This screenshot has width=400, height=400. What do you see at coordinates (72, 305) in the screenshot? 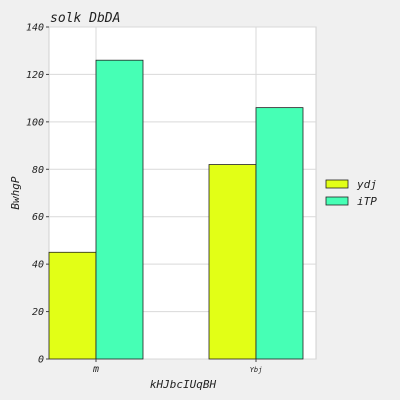
I see `bar-ydj-m` at bounding box center [72, 305].